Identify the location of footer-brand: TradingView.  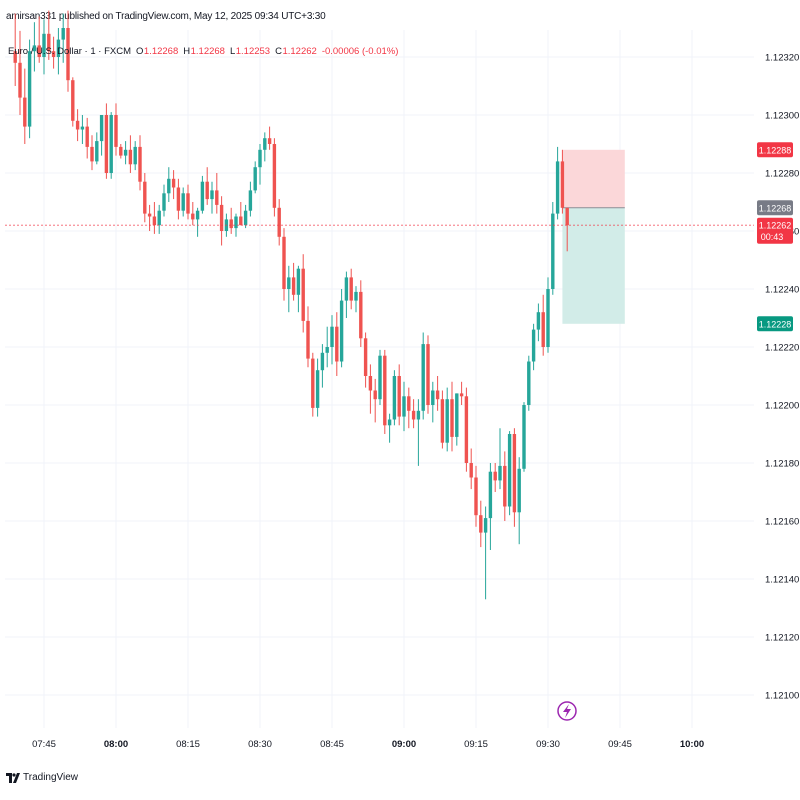
(51, 777).